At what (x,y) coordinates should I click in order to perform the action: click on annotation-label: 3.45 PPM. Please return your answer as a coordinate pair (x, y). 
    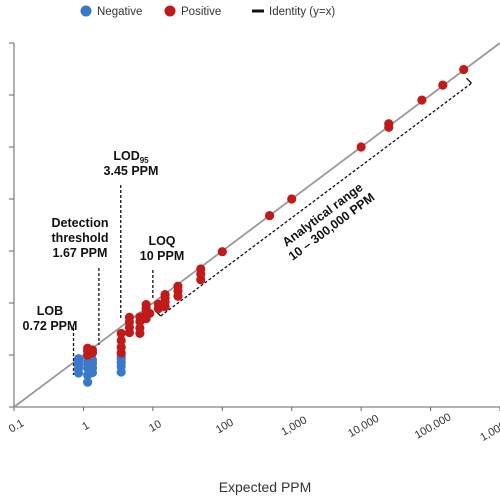
    Looking at the image, I should click on (131, 171).